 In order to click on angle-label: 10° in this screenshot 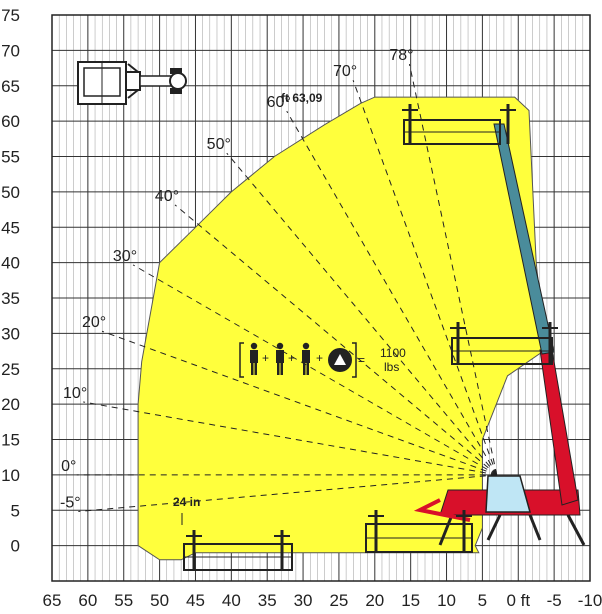, I will do `click(75, 393)`.